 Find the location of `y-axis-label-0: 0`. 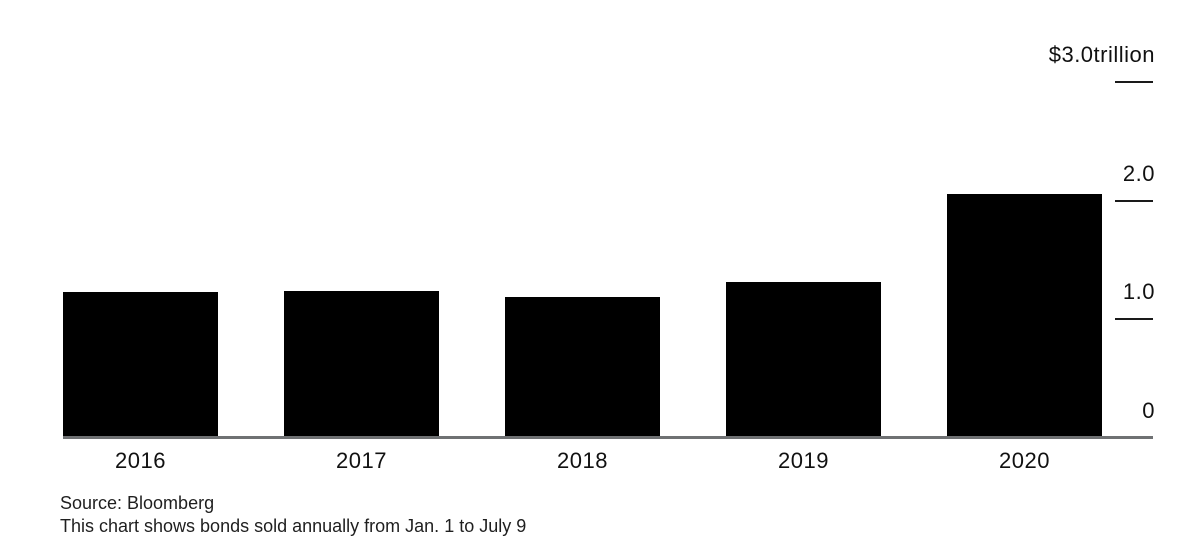

y-axis-label-0: 0 is located at coordinates (1148, 410).